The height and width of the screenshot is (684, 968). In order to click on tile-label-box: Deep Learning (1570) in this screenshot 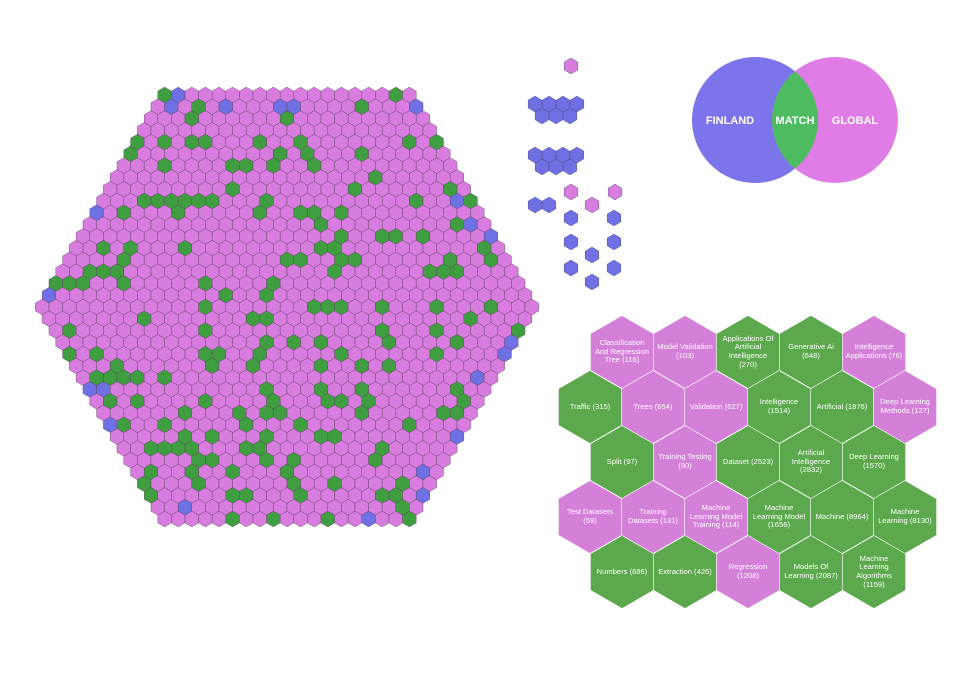, I will do `click(874, 461)`.